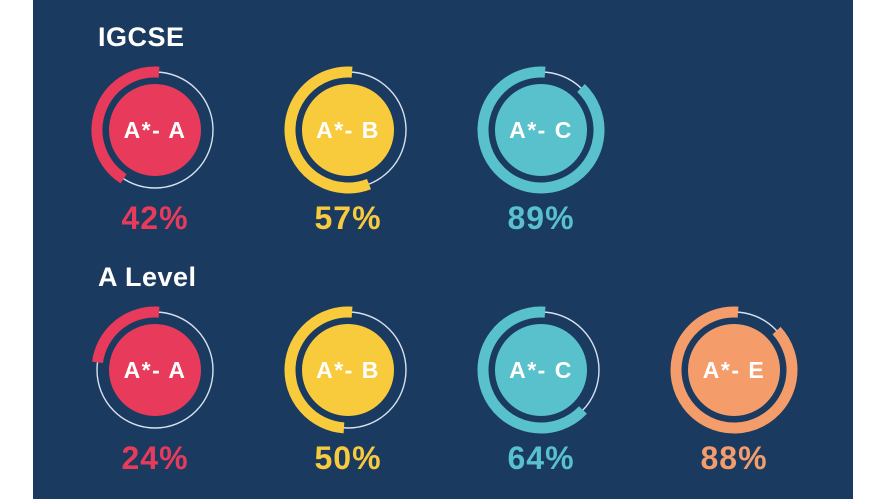 This screenshot has height=499, width=887. I want to click on group-title-a-level: A Level, so click(147, 277).